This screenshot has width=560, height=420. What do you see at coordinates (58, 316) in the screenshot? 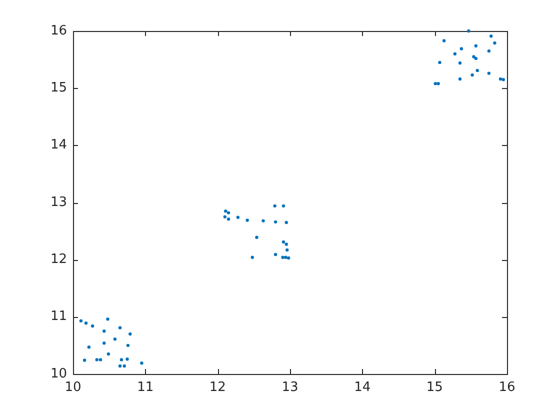
I see `y-tick-label: 11` at bounding box center [58, 316].